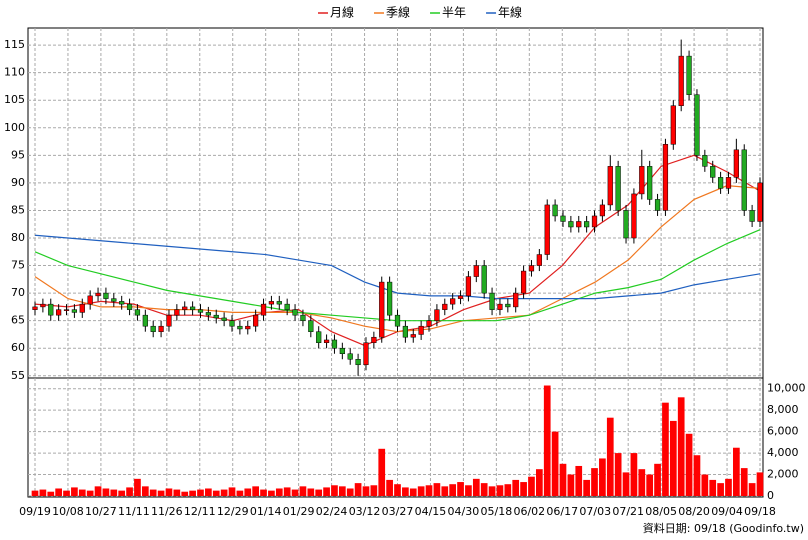 This screenshot has width=808, height=540. What do you see at coordinates (694, 511) in the screenshot?
I see `x-tick-label: 08/20` at bounding box center [694, 511].